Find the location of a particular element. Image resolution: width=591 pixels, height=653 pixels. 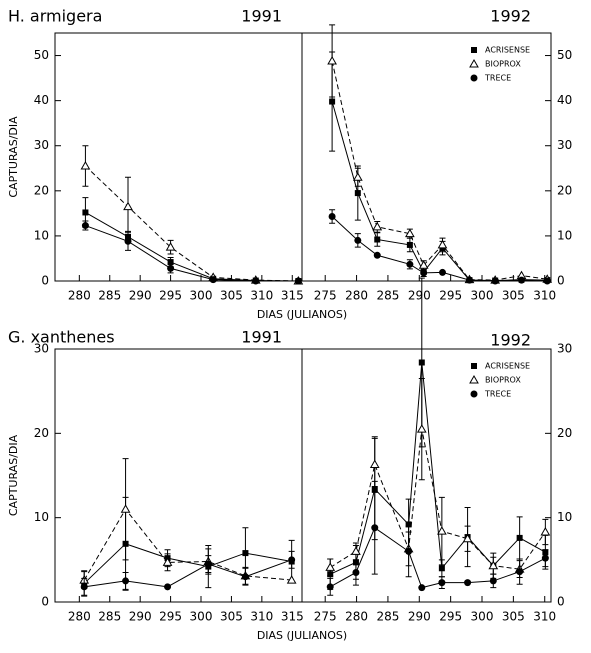

y-tick-label: 0 is located at coordinates (45, 602).